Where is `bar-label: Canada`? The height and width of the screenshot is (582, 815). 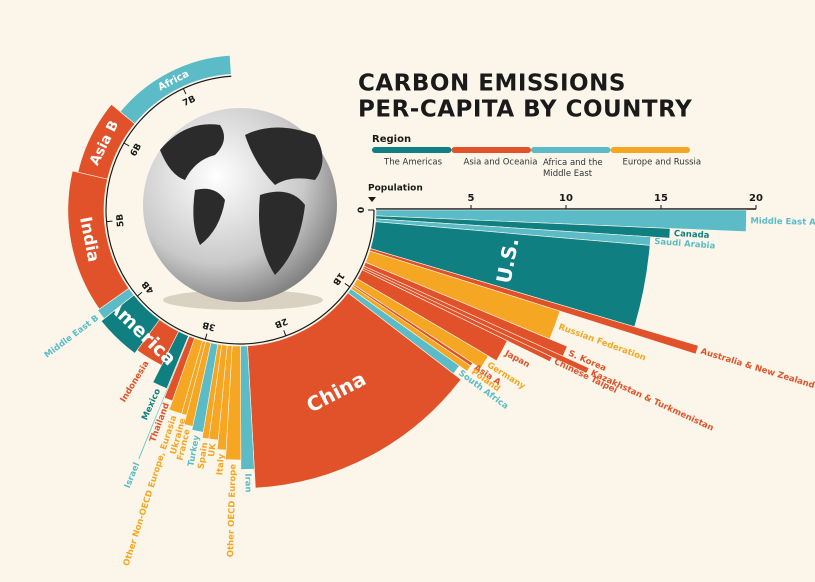 bar-label: Canada is located at coordinates (692, 235).